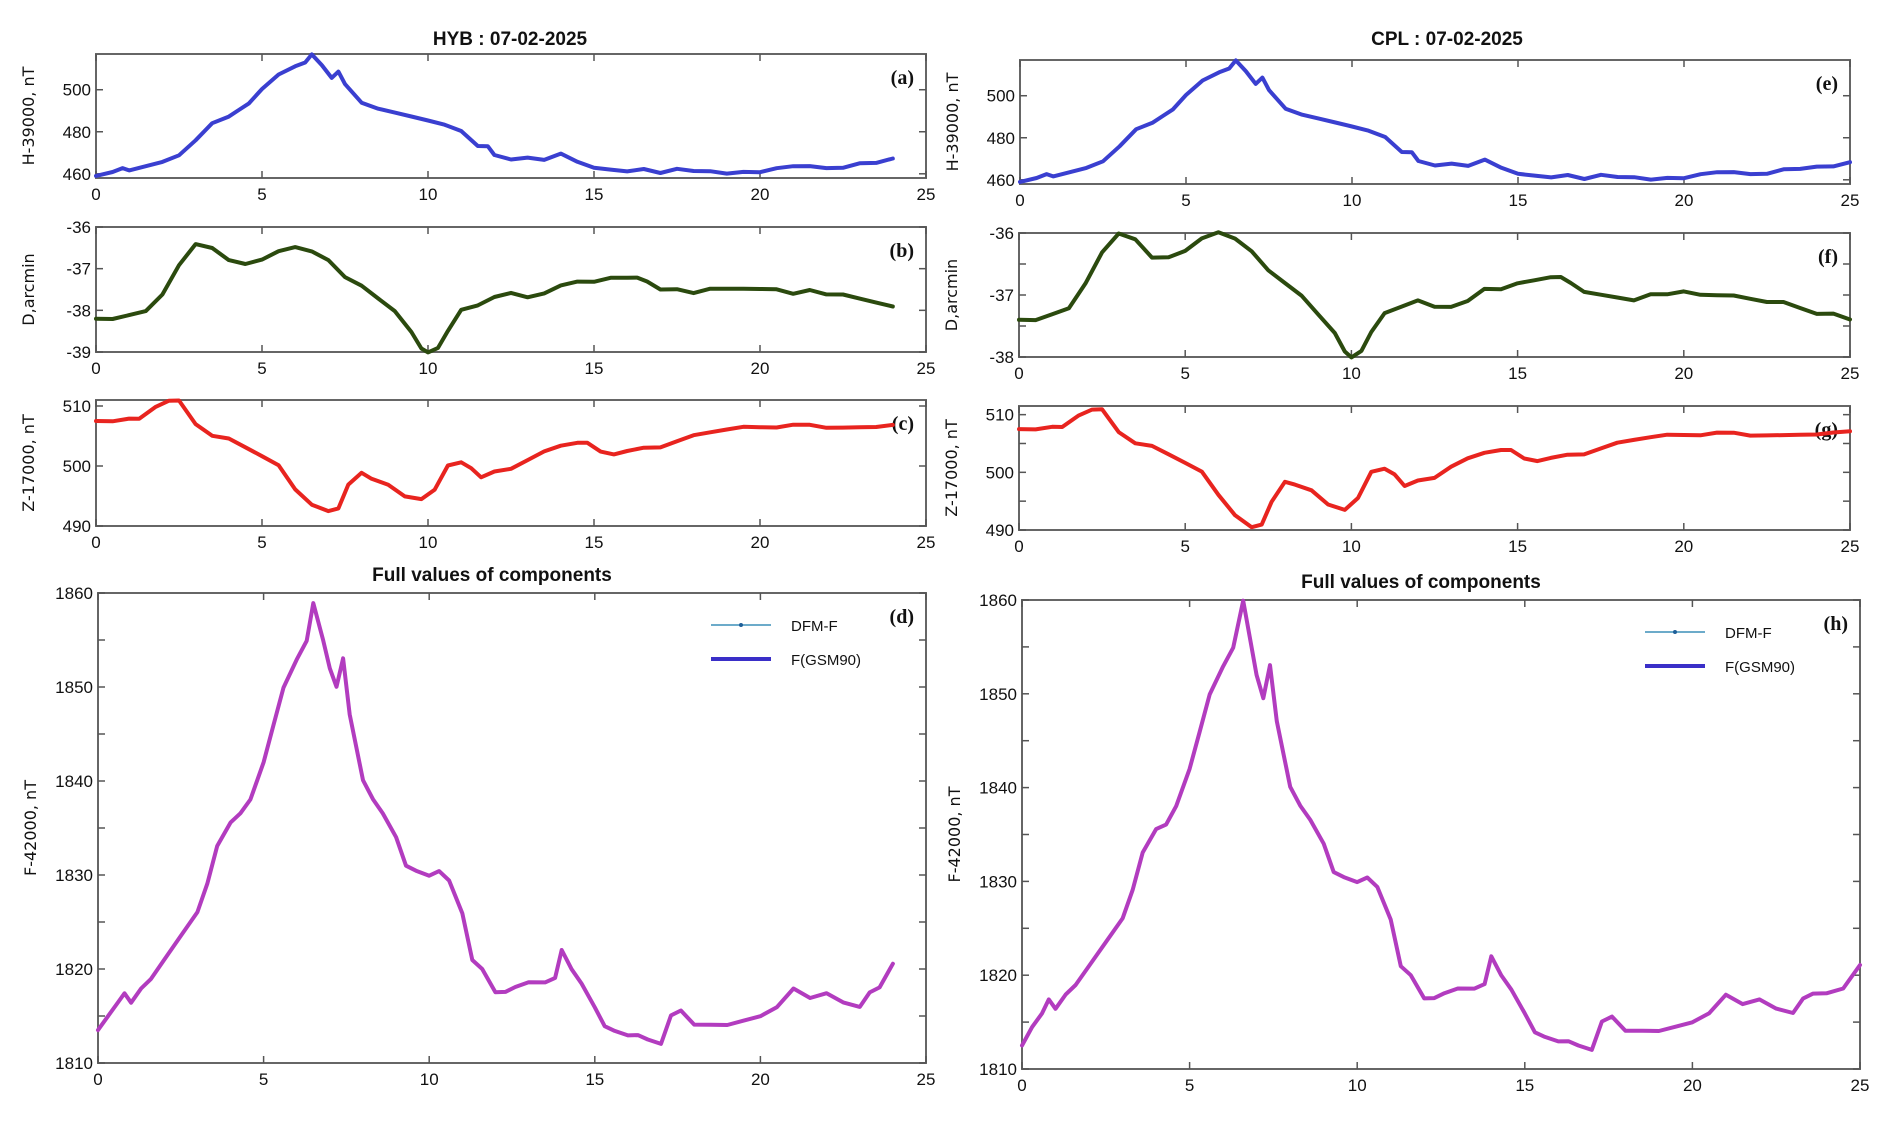  Describe the element at coordinates (902, 78) in the screenshot. I see `panel-label: (a)` at that location.